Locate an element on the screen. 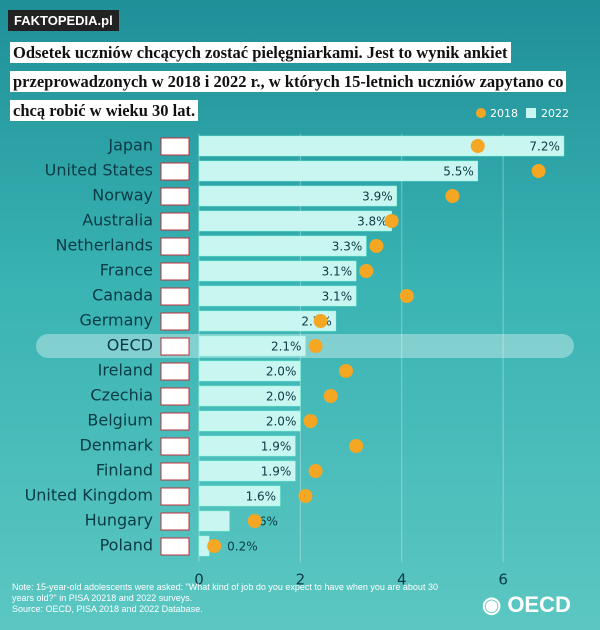 Image resolution: width=600 pixels, height=630 pixels. y-tick-label: Czechia is located at coordinates (121, 395).